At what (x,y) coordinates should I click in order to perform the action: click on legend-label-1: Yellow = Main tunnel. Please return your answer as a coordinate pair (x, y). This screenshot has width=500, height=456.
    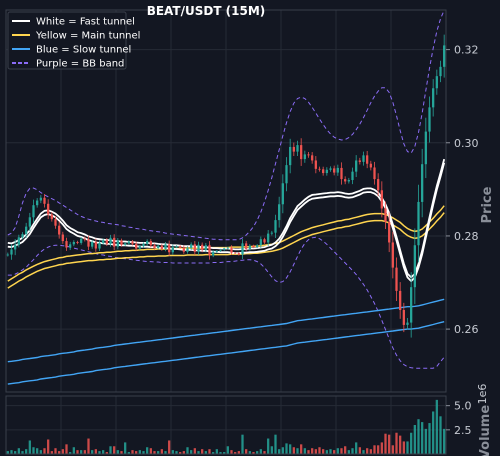
    Looking at the image, I should click on (87, 36).